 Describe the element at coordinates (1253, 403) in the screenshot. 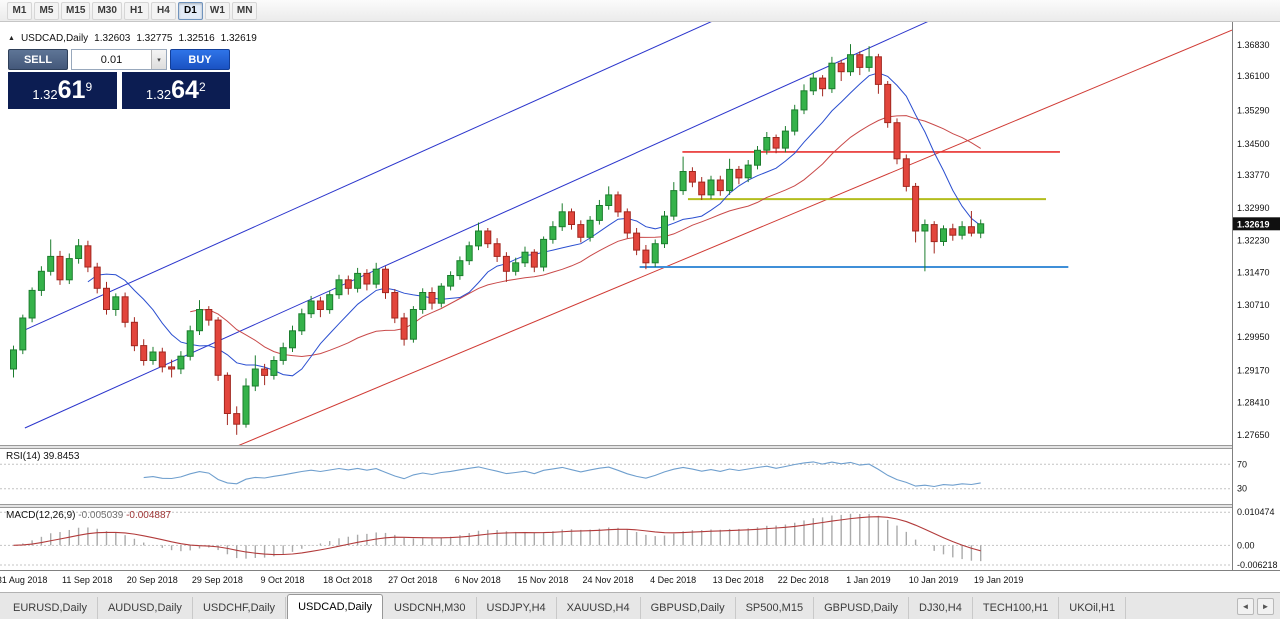

I see `price-axis-label: 1.28410` at that location.